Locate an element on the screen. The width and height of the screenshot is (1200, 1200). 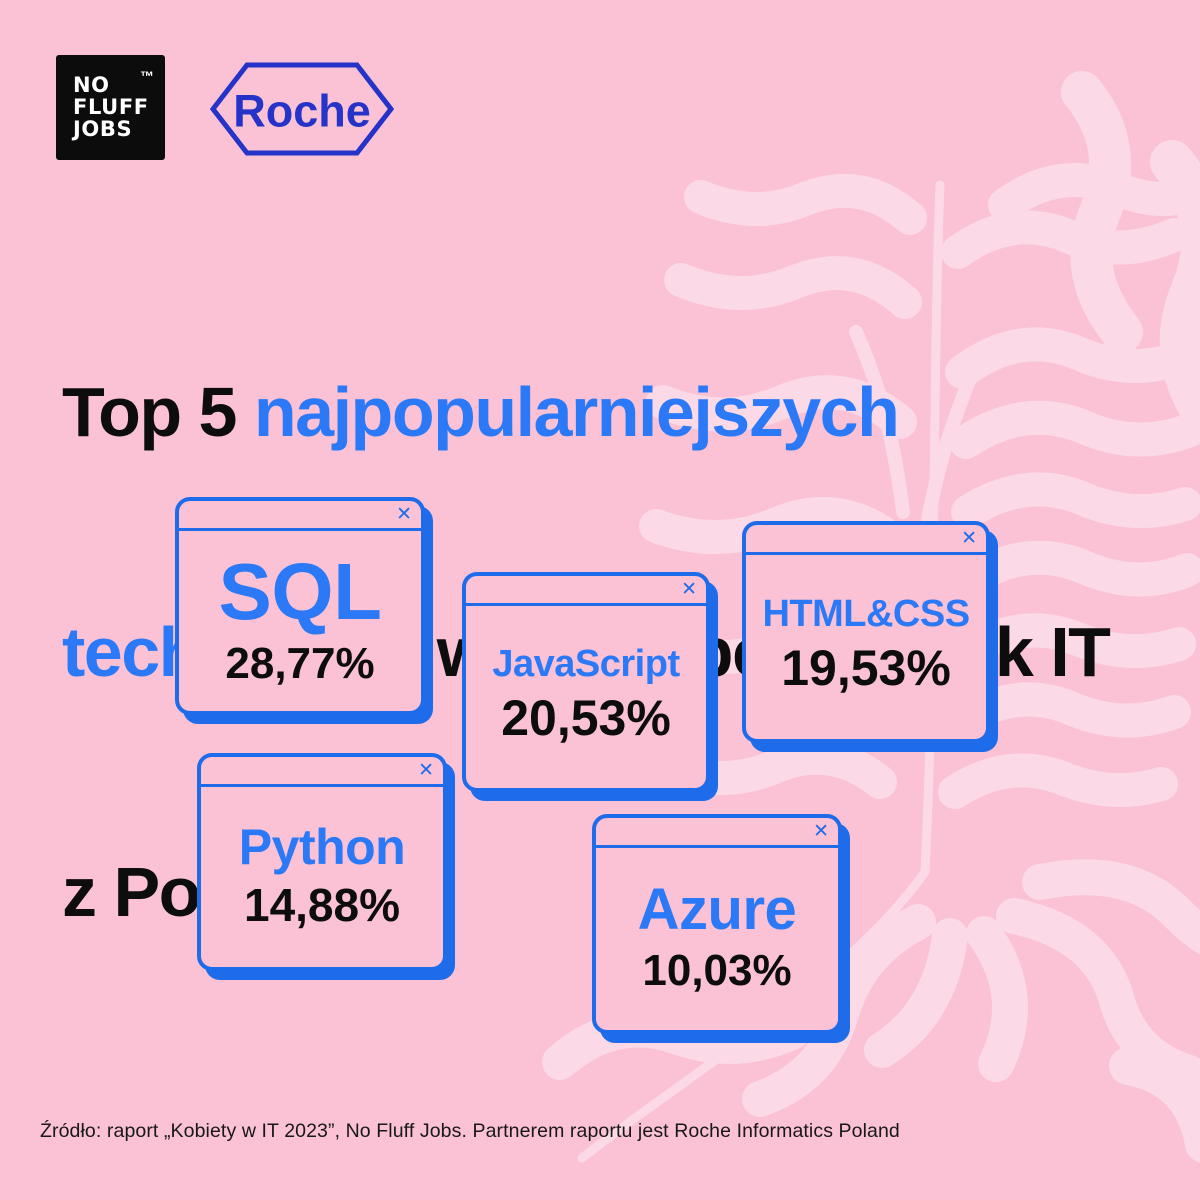
window-body: SQL 28,77% is located at coordinates (300, 621).